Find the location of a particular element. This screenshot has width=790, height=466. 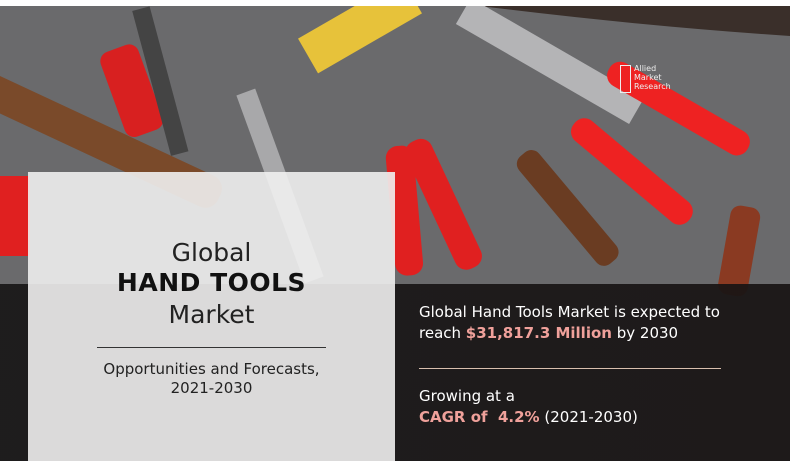

title-line-market: Market is located at coordinates (211, 314).